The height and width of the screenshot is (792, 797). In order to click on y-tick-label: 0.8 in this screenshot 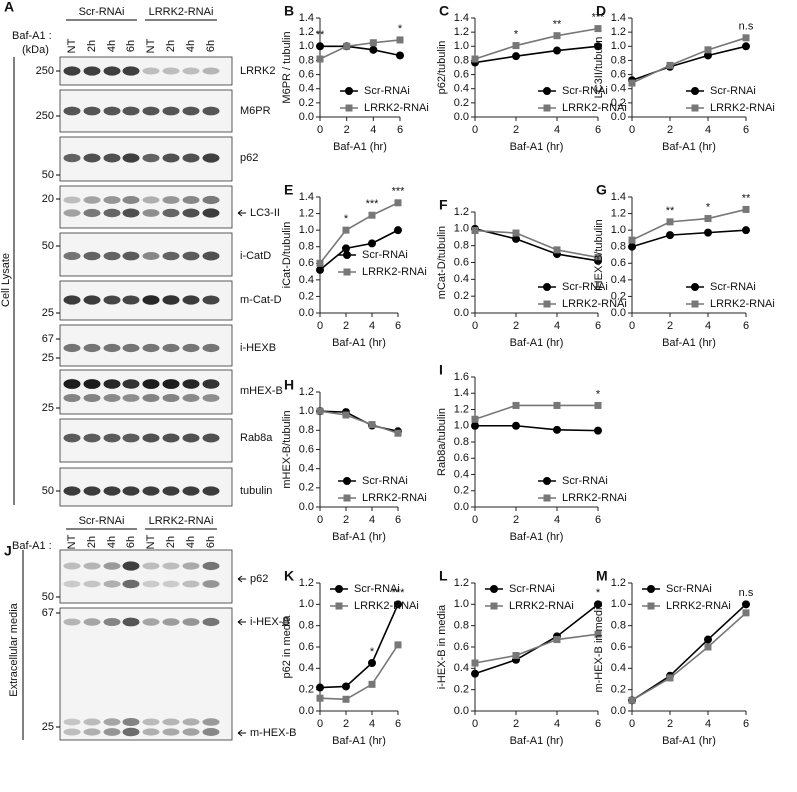, I will do `click(461, 626)`.